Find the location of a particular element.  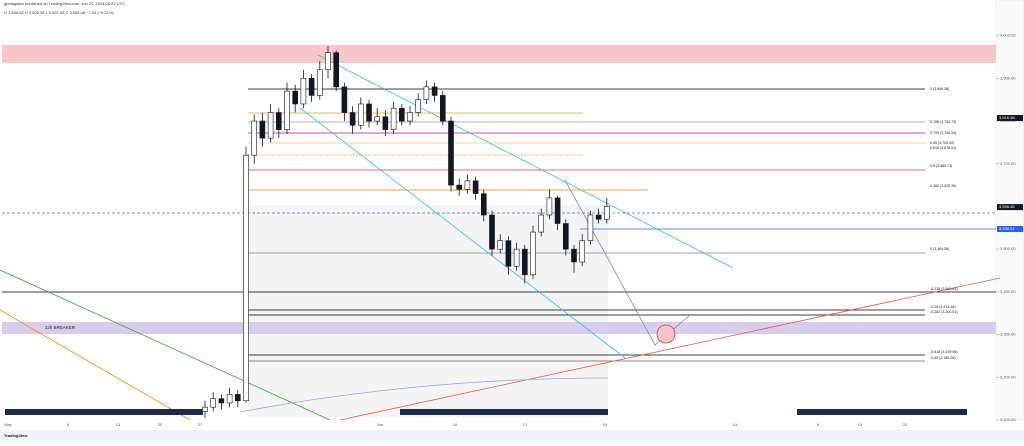

fib-label: 0 (3,464.56) is located at coordinates (939, 249).